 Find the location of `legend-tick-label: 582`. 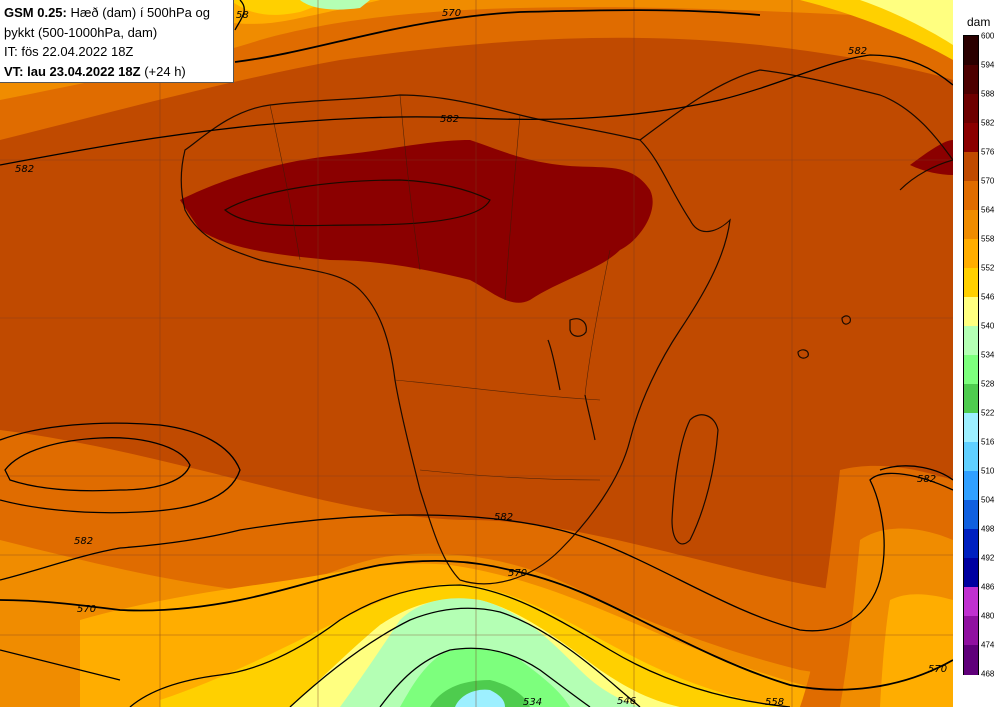

legend-tick-label: 582 is located at coordinates (988, 123).